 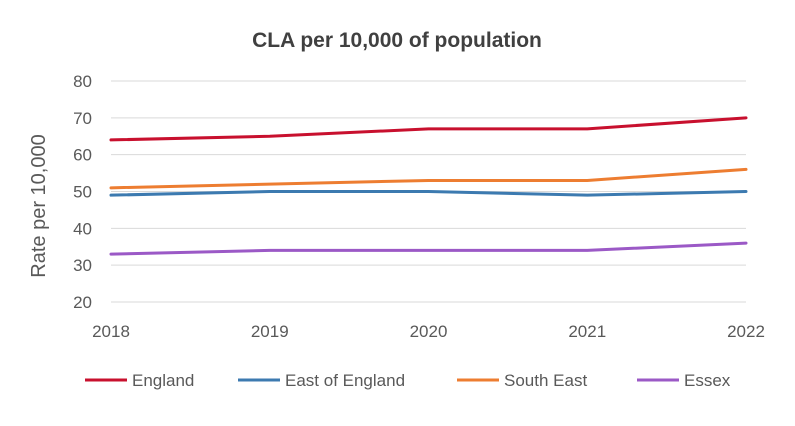 What do you see at coordinates (746, 331) in the screenshot?
I see `x-tick-label: 2022` at bounding box center [746, 331].